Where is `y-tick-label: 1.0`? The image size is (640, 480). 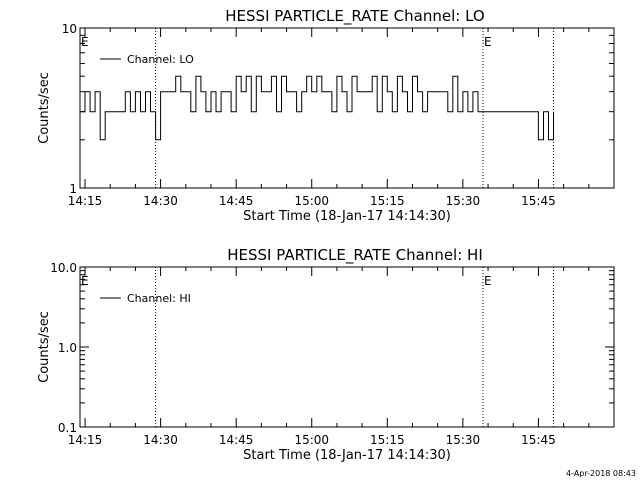 y-tick-label: 1.0 is located at coordinates (67, 348).